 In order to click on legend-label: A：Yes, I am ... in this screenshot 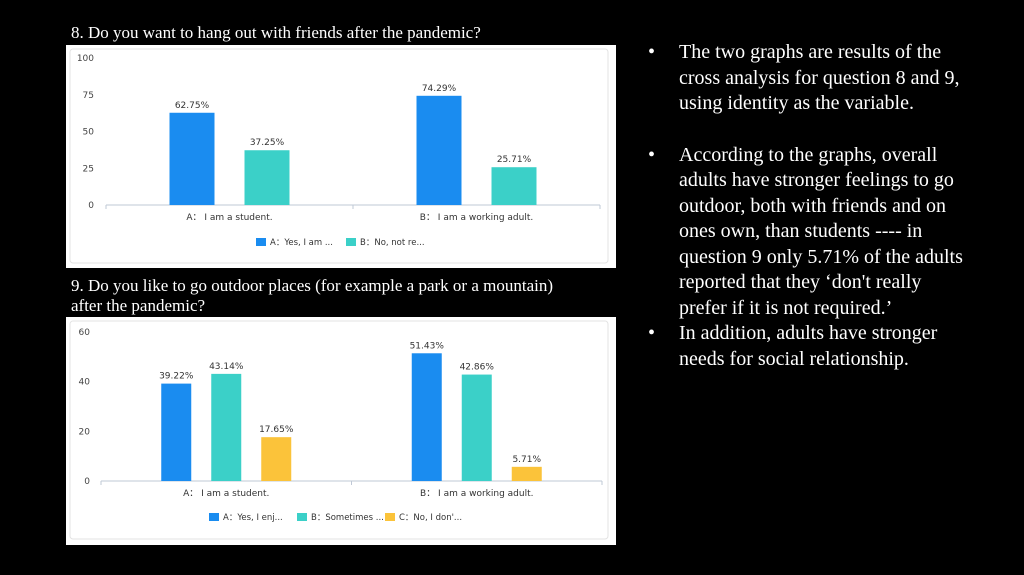, I will do `click(301, 243)`.